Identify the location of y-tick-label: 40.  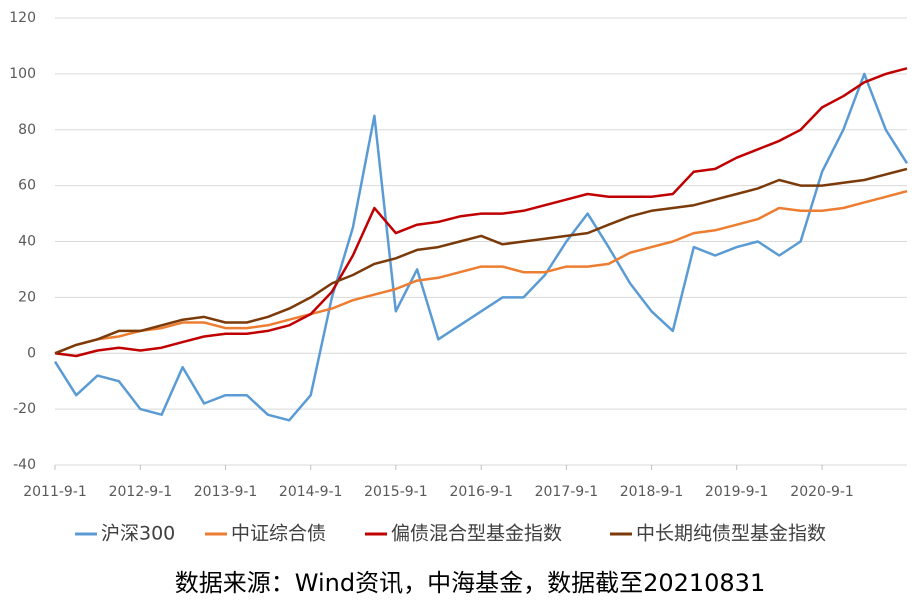
(27, 242).